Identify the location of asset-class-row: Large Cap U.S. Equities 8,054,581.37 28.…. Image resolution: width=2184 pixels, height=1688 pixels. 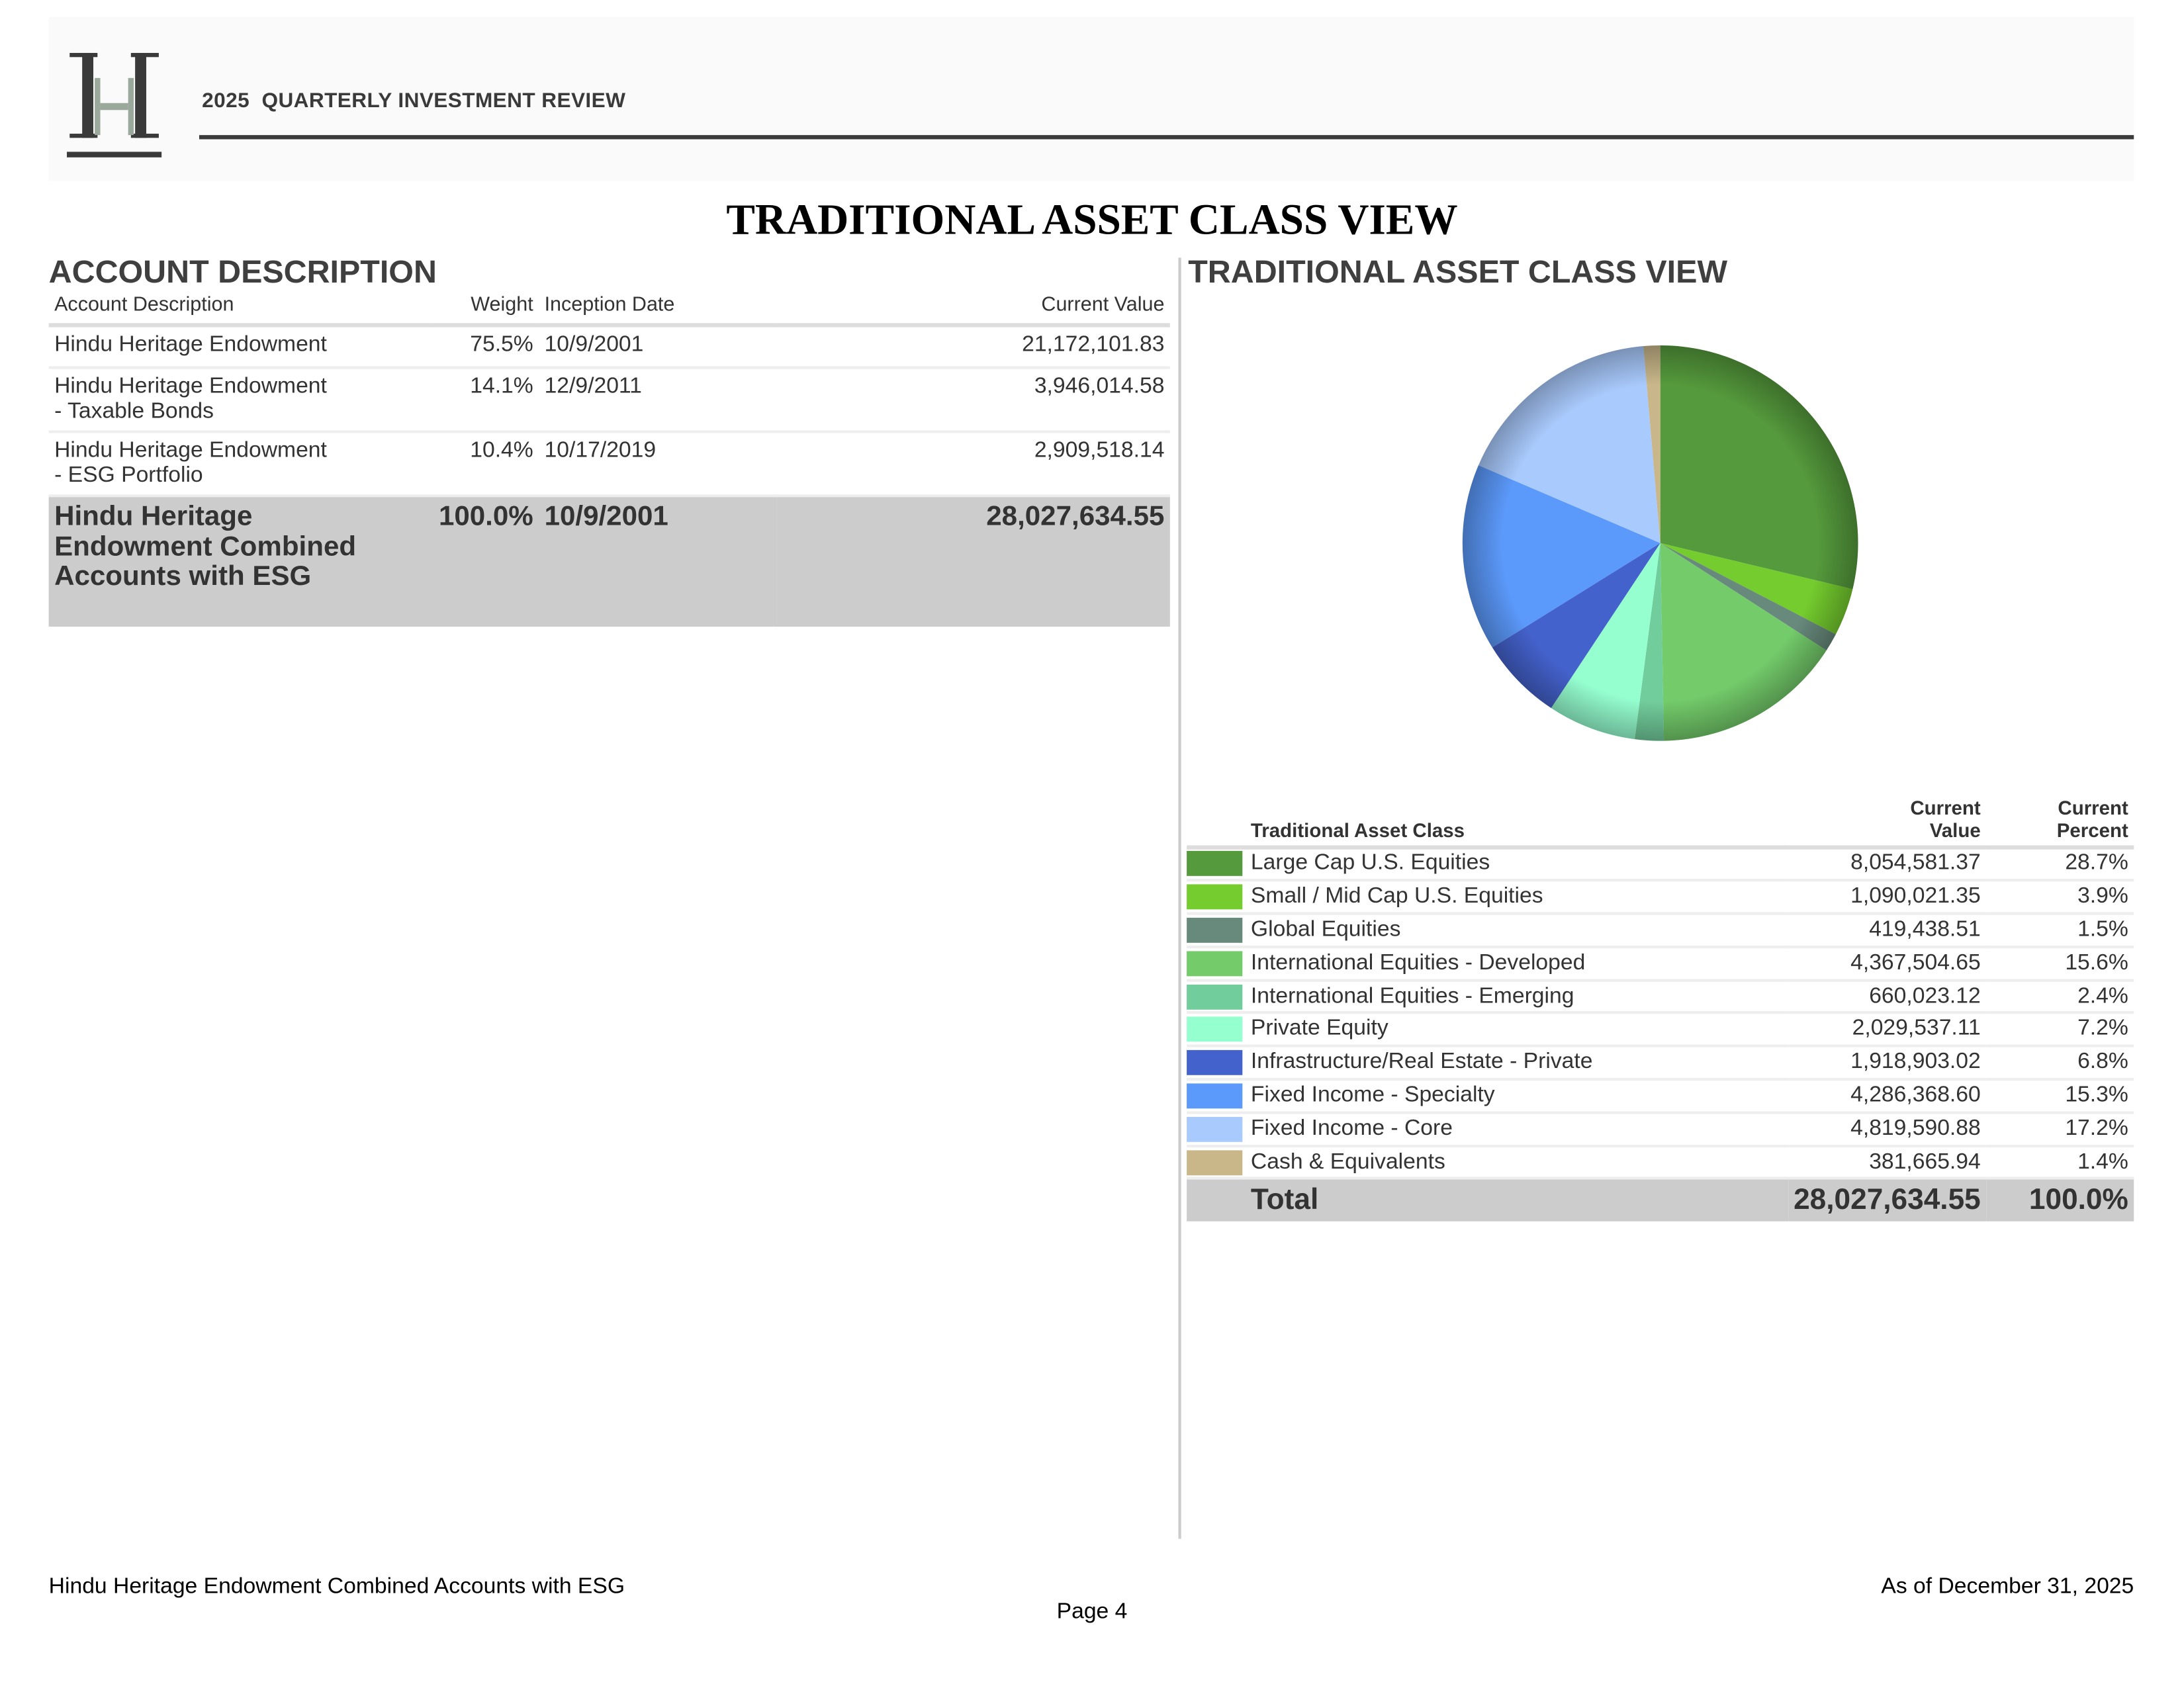
(1661, 864).